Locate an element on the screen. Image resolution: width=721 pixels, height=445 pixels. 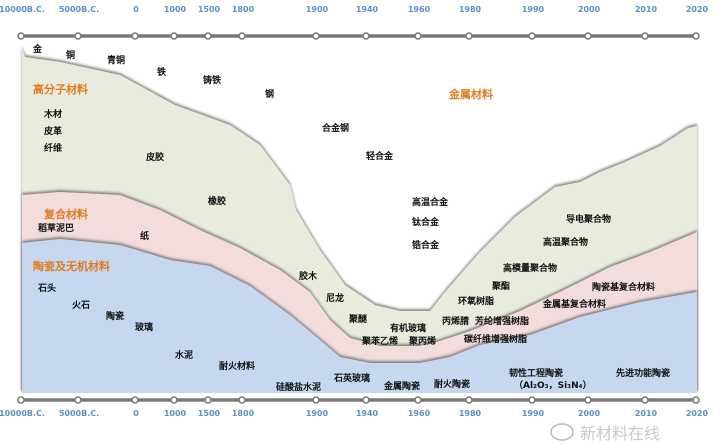
wechat-icon is located at coordinates (562, 432).